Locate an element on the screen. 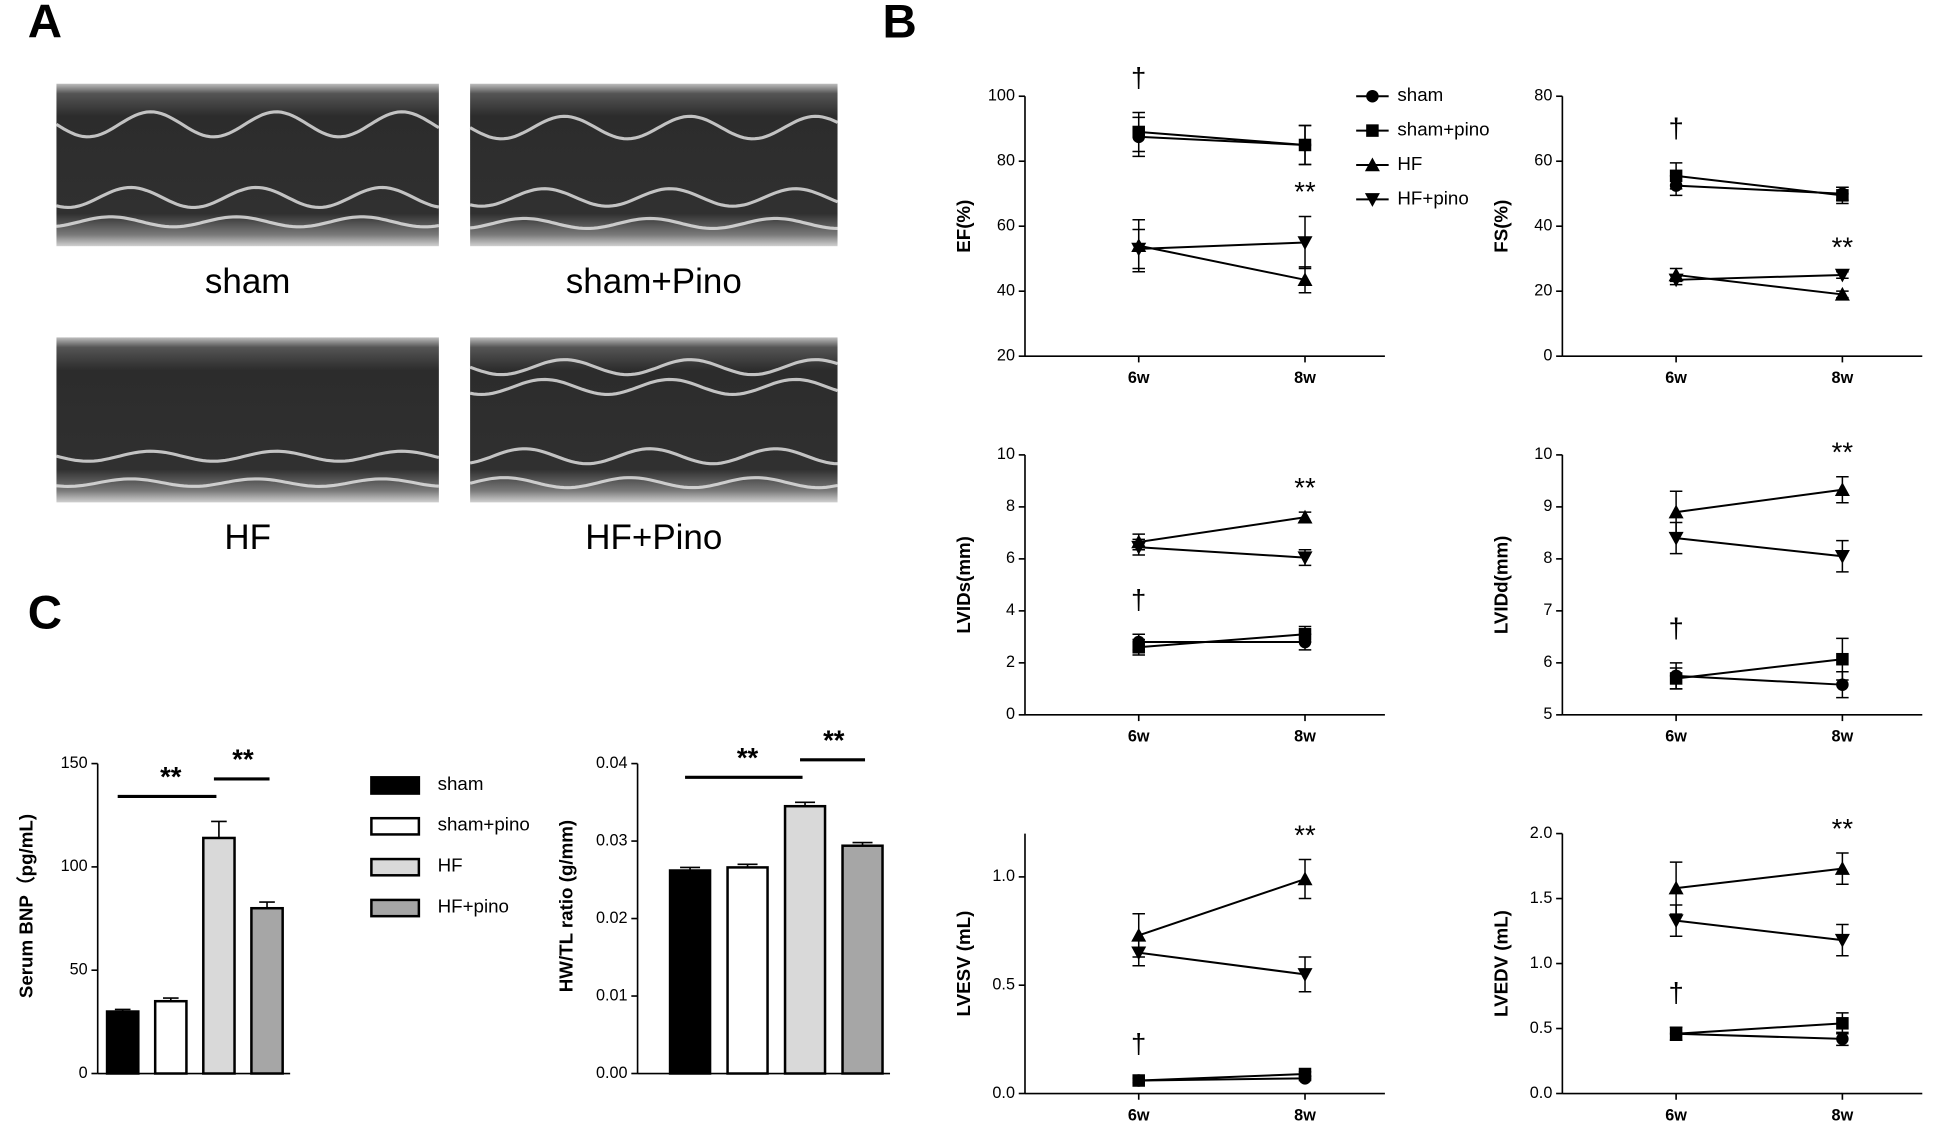 Image resolution: width=1960 pixels, height=1126 pixels. y-tick-label: 2 is located at coordinates (1010, 662).